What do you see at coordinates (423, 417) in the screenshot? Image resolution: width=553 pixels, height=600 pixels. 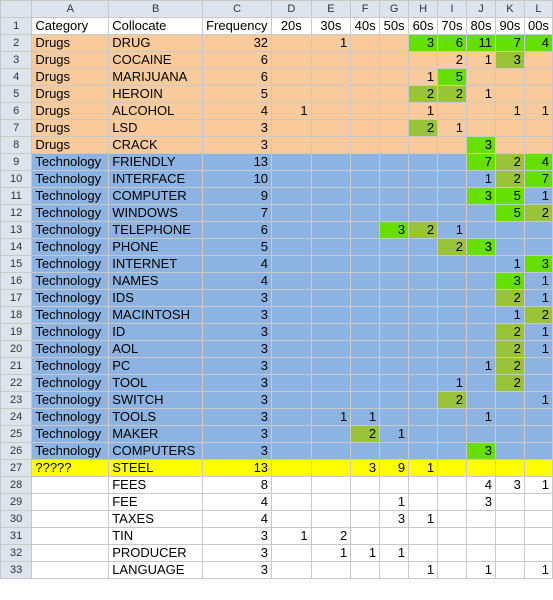 I see `cell-h24` at bounding box center [423, 417].